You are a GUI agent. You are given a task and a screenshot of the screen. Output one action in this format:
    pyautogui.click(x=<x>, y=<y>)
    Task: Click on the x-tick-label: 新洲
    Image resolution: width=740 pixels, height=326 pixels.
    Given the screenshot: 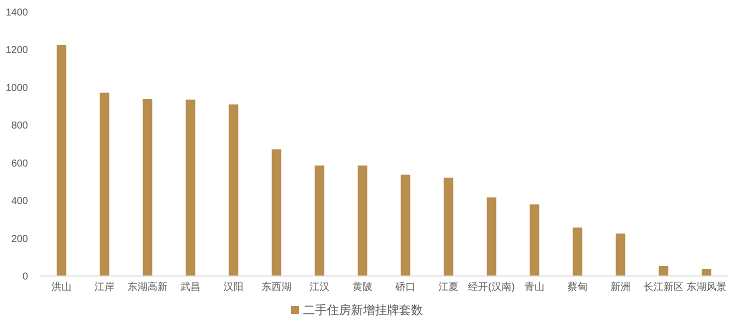 What is the action you would take?
    pyautogui.click(x=620, y=287)
    